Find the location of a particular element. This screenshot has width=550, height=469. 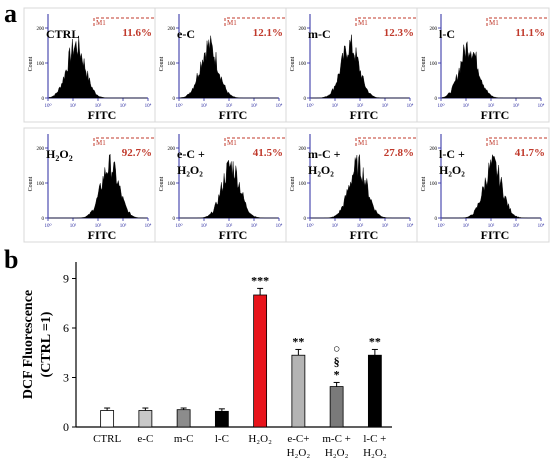

gate-m1: M1 12.1% is located at coordinates (254, 28).